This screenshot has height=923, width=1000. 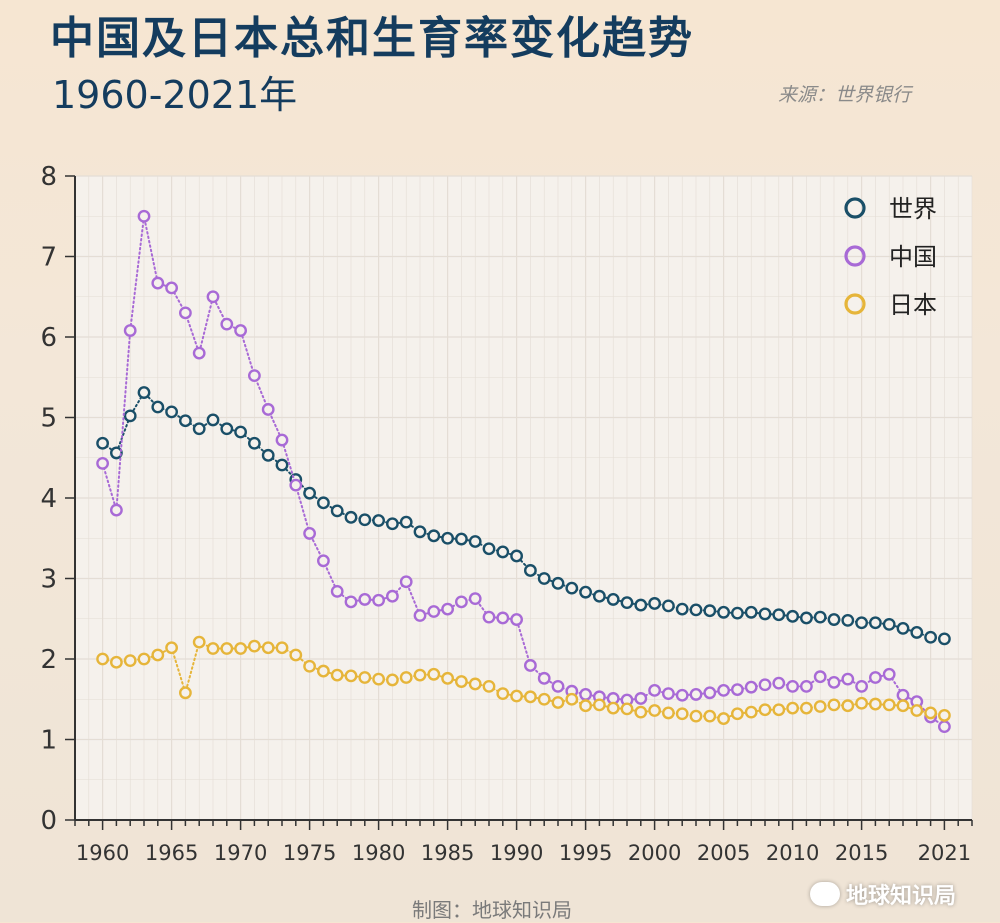 I want to click on y-tick-label: 2, so click(x=48, y=660).